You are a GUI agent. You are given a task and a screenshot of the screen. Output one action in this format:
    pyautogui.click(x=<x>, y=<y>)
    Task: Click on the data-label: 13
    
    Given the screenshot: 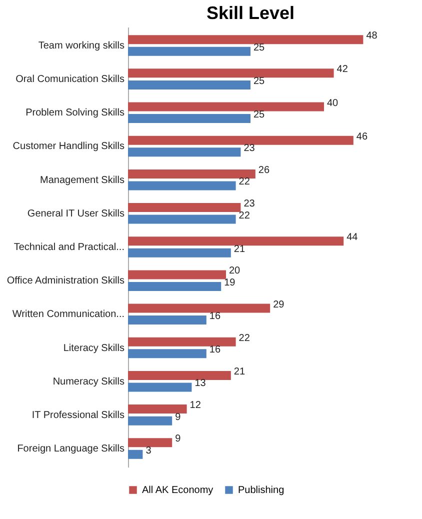 What is the action you would take?
    pyautogui.click(x=200, y=384)
    